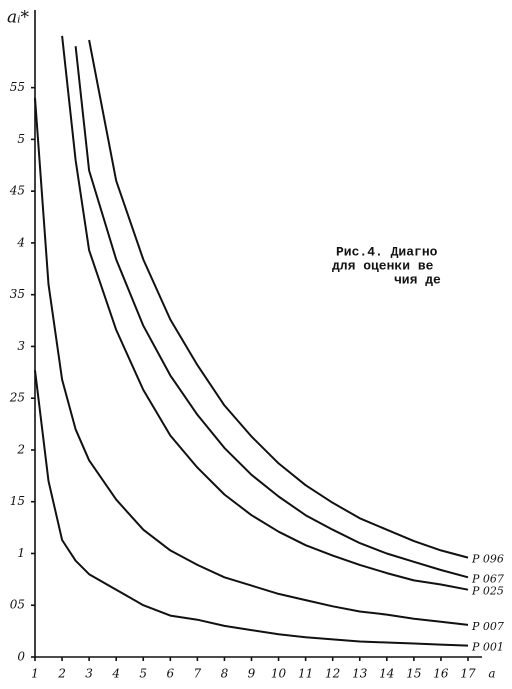 This screenshot has height=689, width=512. Describe the element at coordinates (17, 605) in the screenshot. I see `y-tick-label: 05` at that location.